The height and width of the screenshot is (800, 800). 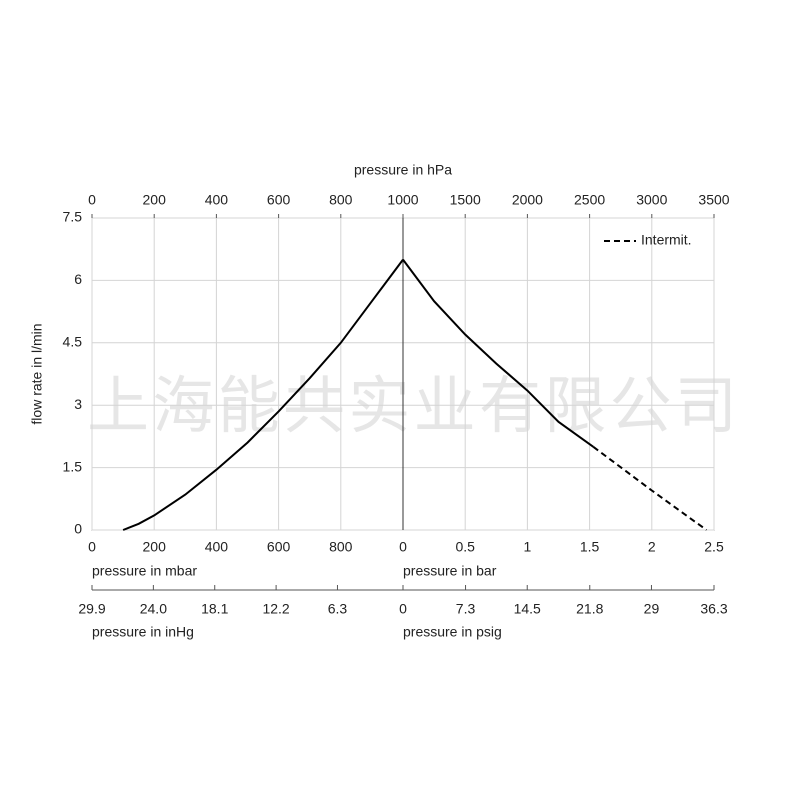 I want to click on x-tick-label: 400, so click(x=217, y=547).